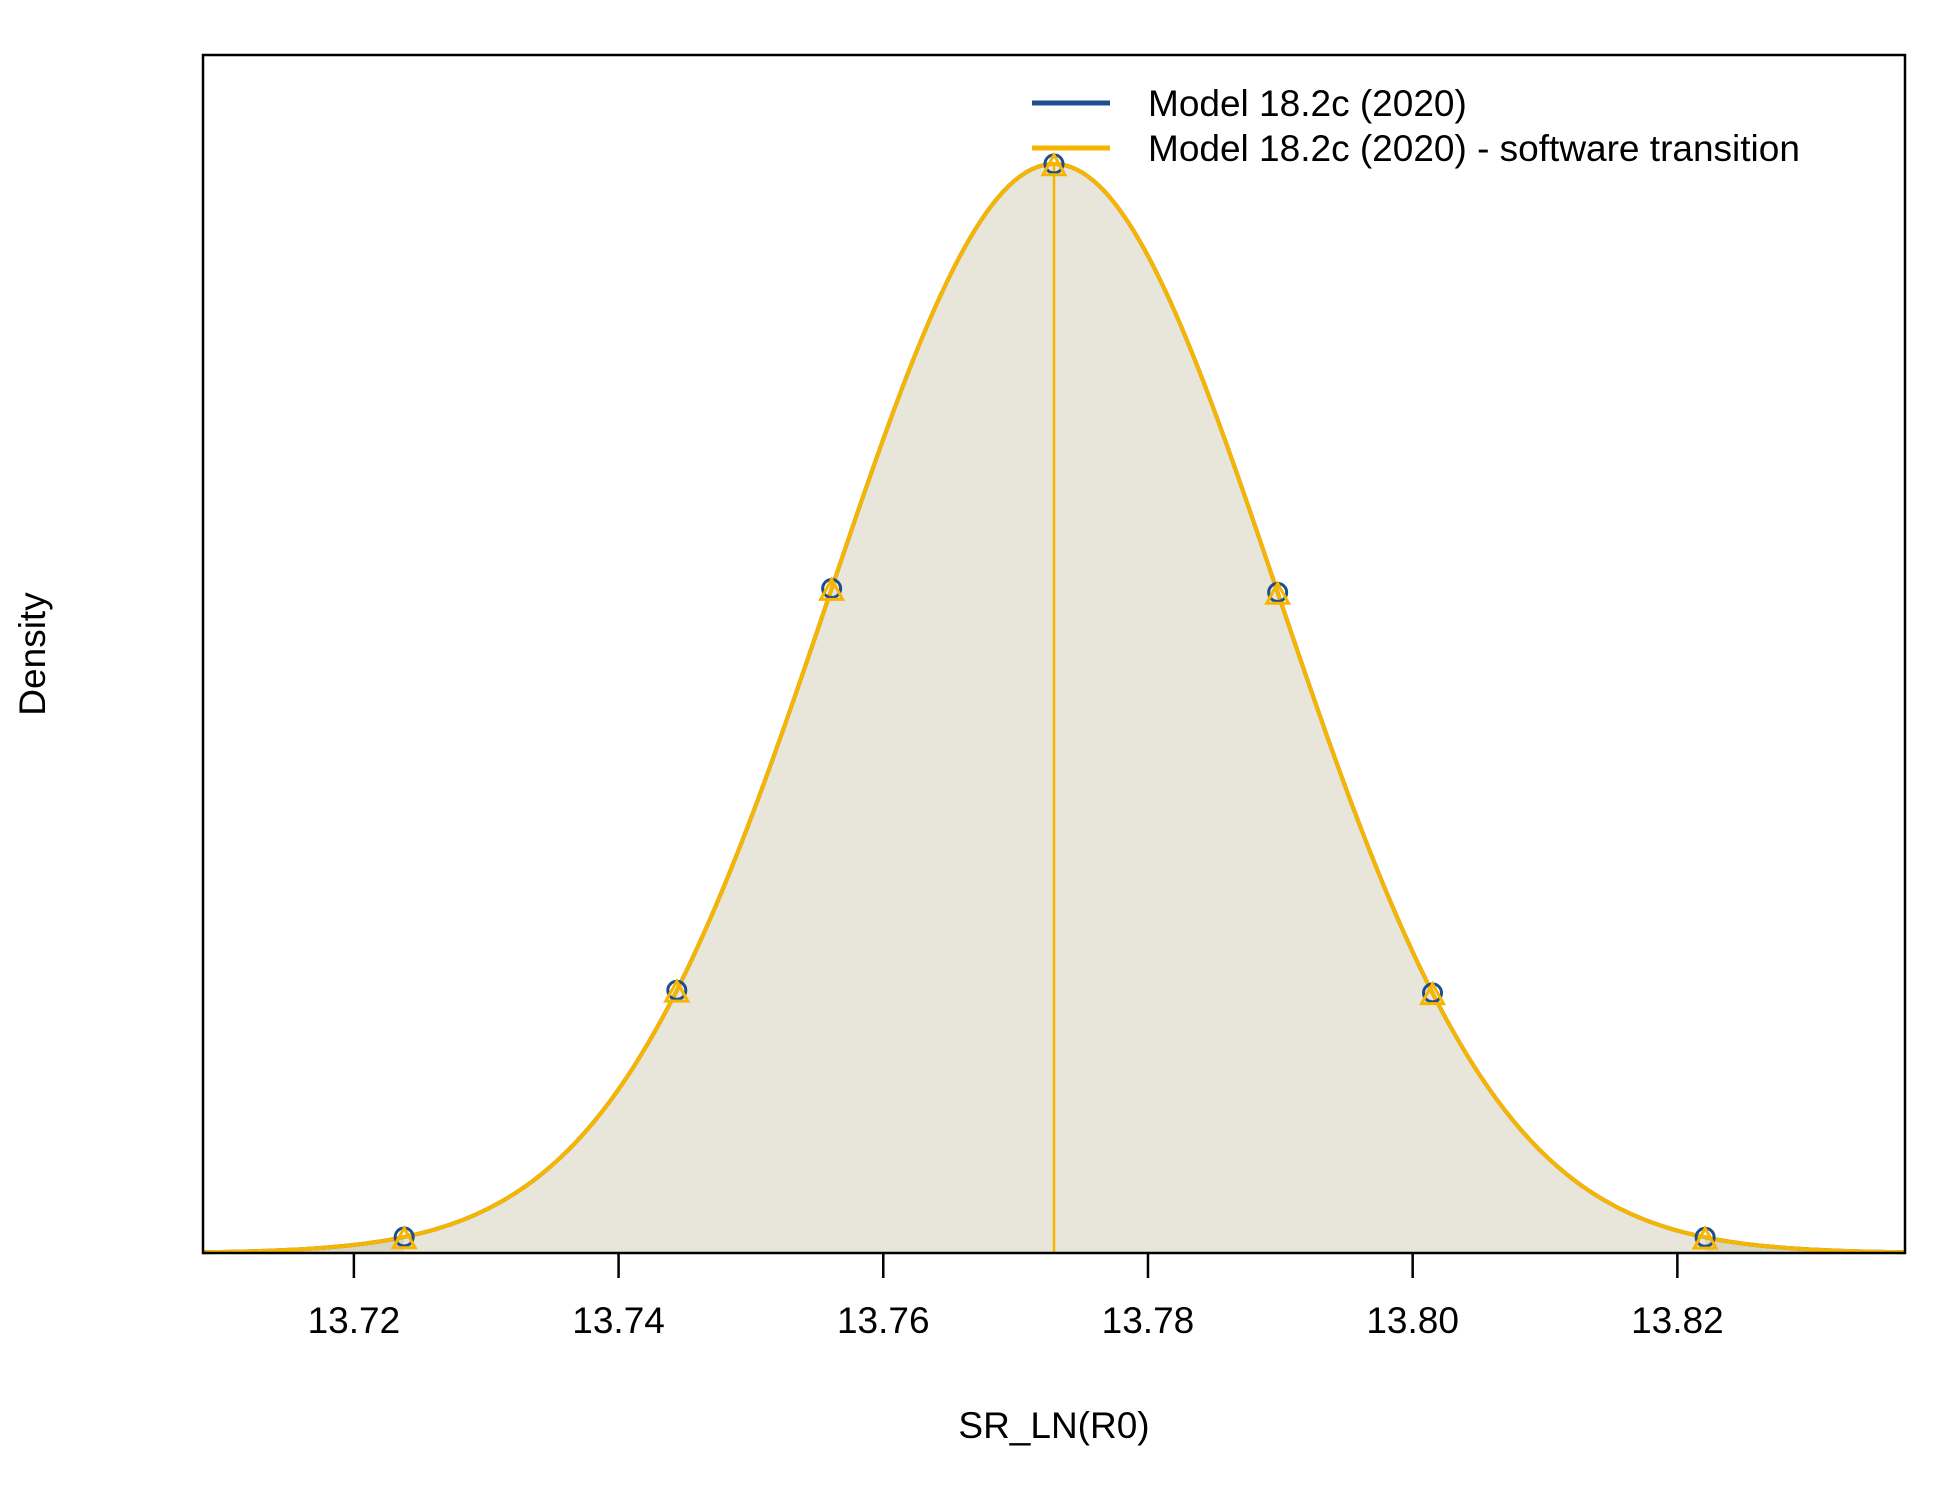  I want to click on y-axis-label: Density, so click(32, 654).